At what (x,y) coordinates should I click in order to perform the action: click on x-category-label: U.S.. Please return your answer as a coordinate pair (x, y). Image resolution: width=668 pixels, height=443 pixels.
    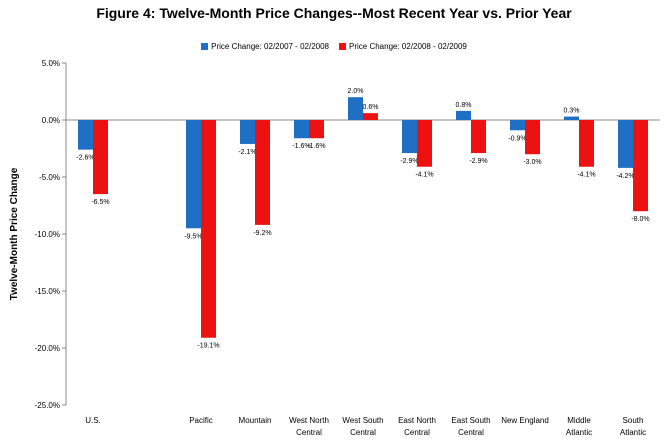
    Looking at the image, I should click on (93, 420).